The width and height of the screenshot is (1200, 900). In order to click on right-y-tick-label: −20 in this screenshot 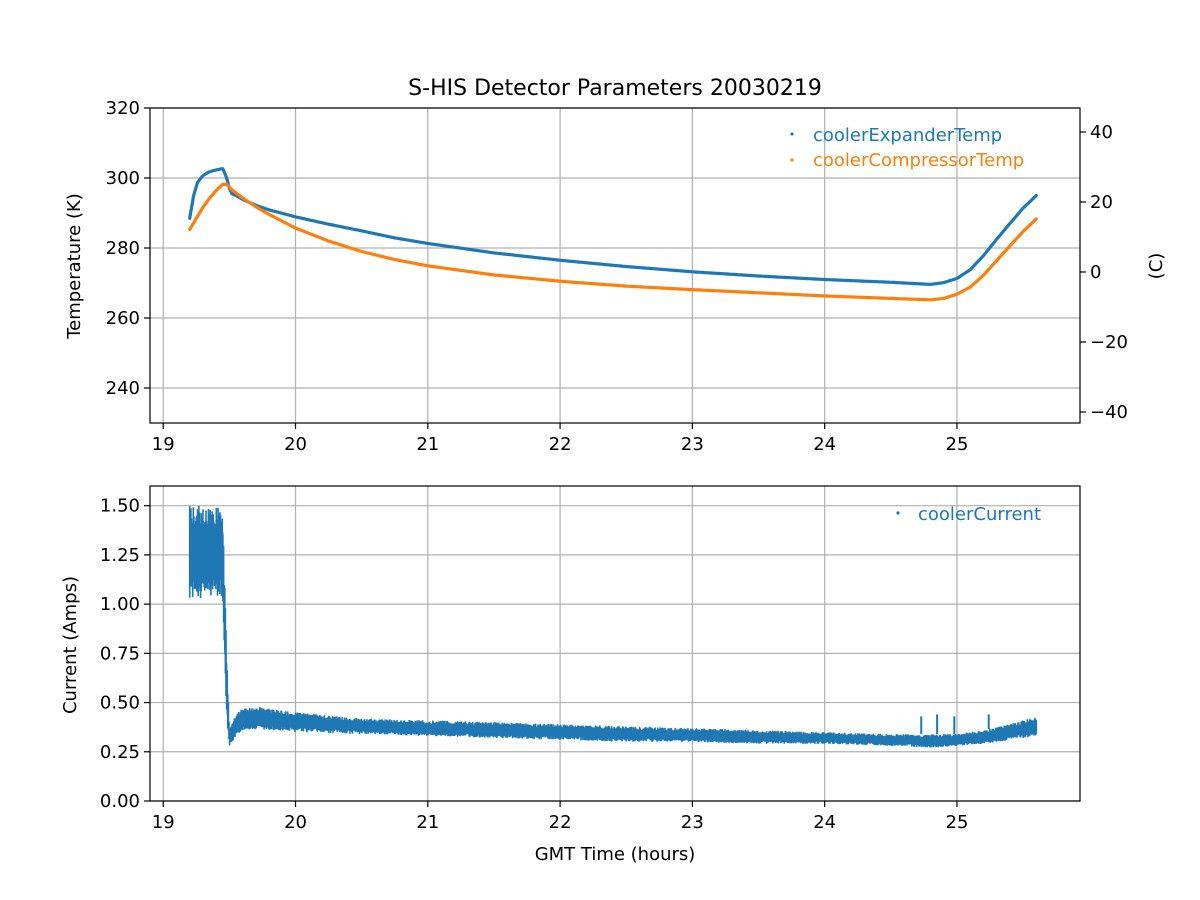, I will do `click(1109, 342)`.